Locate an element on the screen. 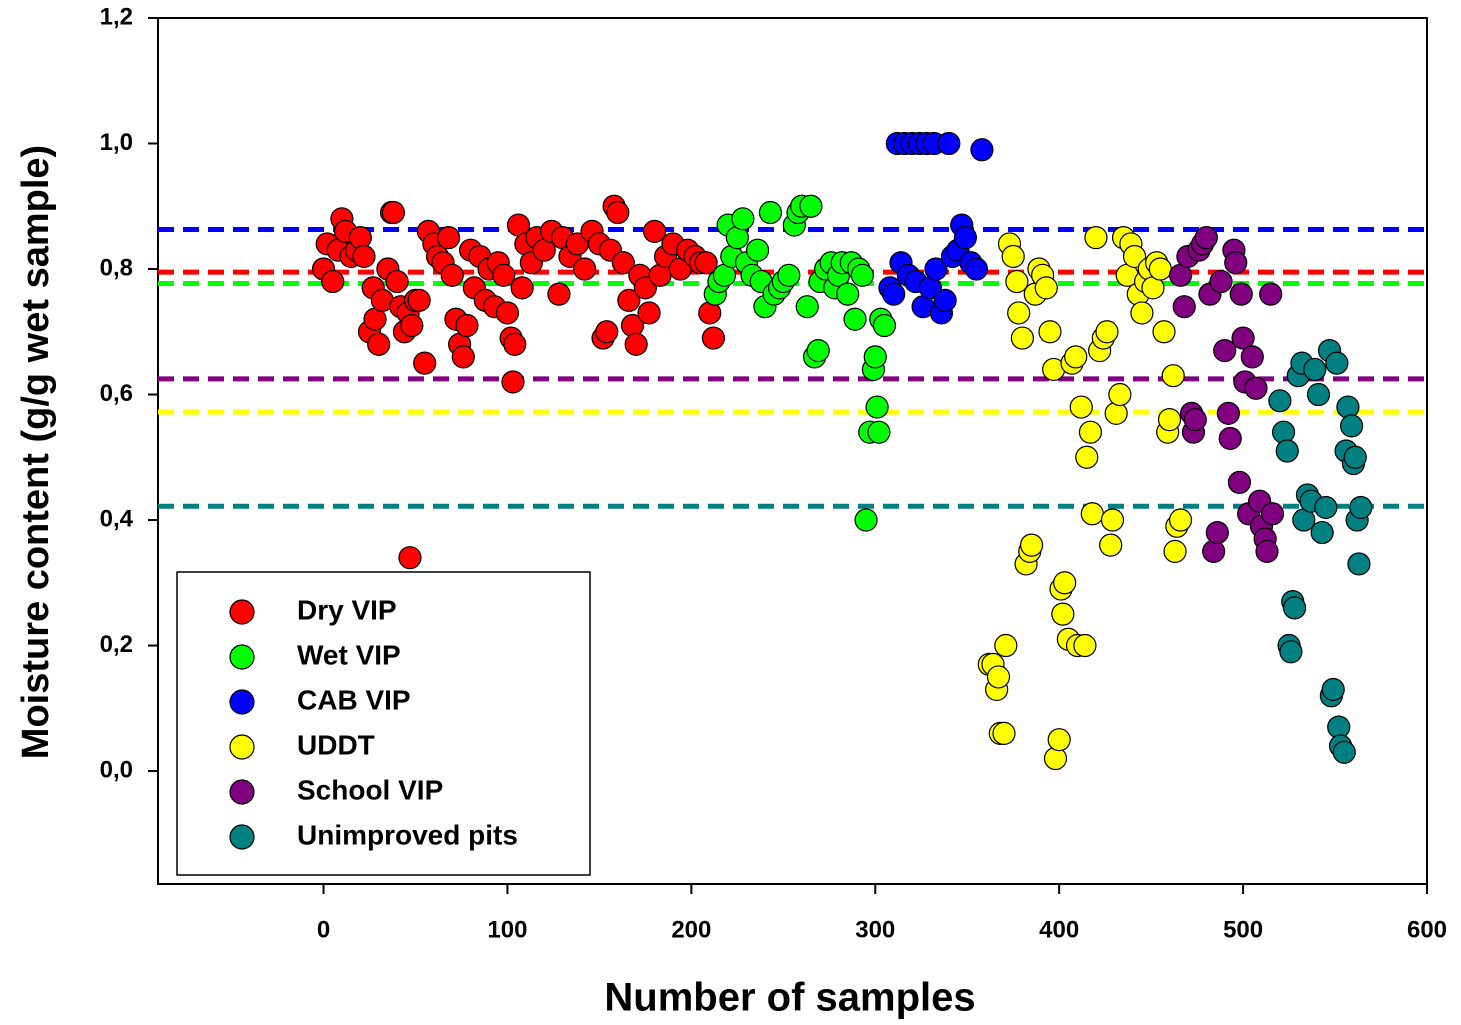 This screenshot has height=1025, width=1461. x-tick-label: 300 is located at coordinates (875, 929).